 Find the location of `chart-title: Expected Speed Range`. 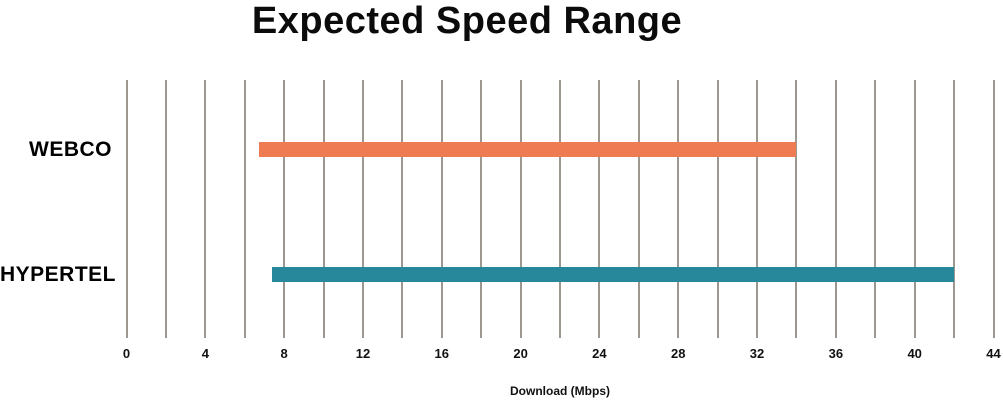

chart-title: Expected Speed Range is located at coordinates (467, 21).